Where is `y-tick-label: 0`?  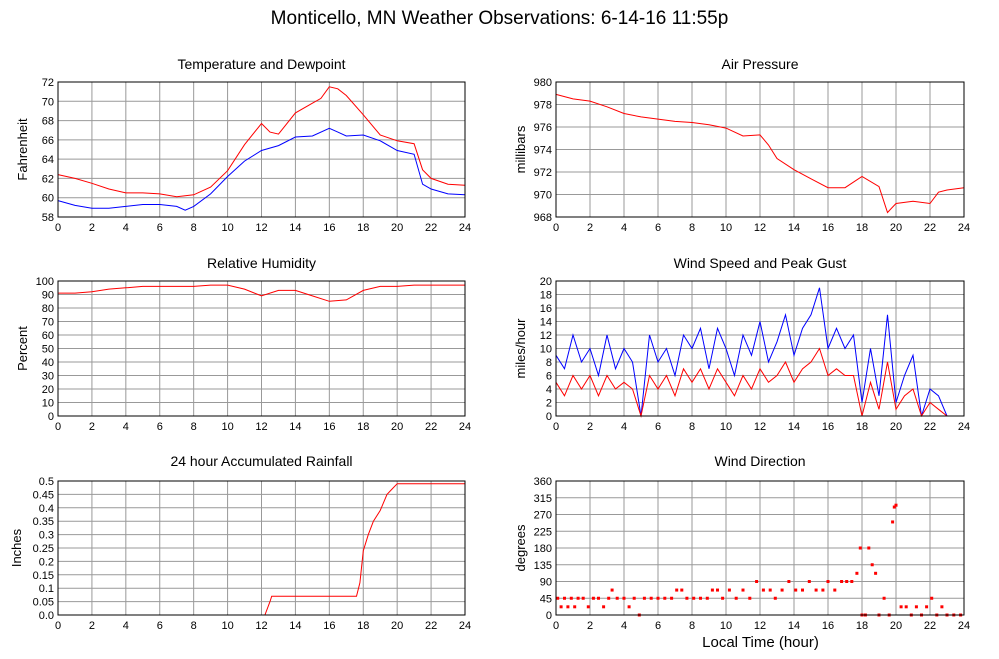 y-tick-label: 0 is located at coordinates (51, 417).